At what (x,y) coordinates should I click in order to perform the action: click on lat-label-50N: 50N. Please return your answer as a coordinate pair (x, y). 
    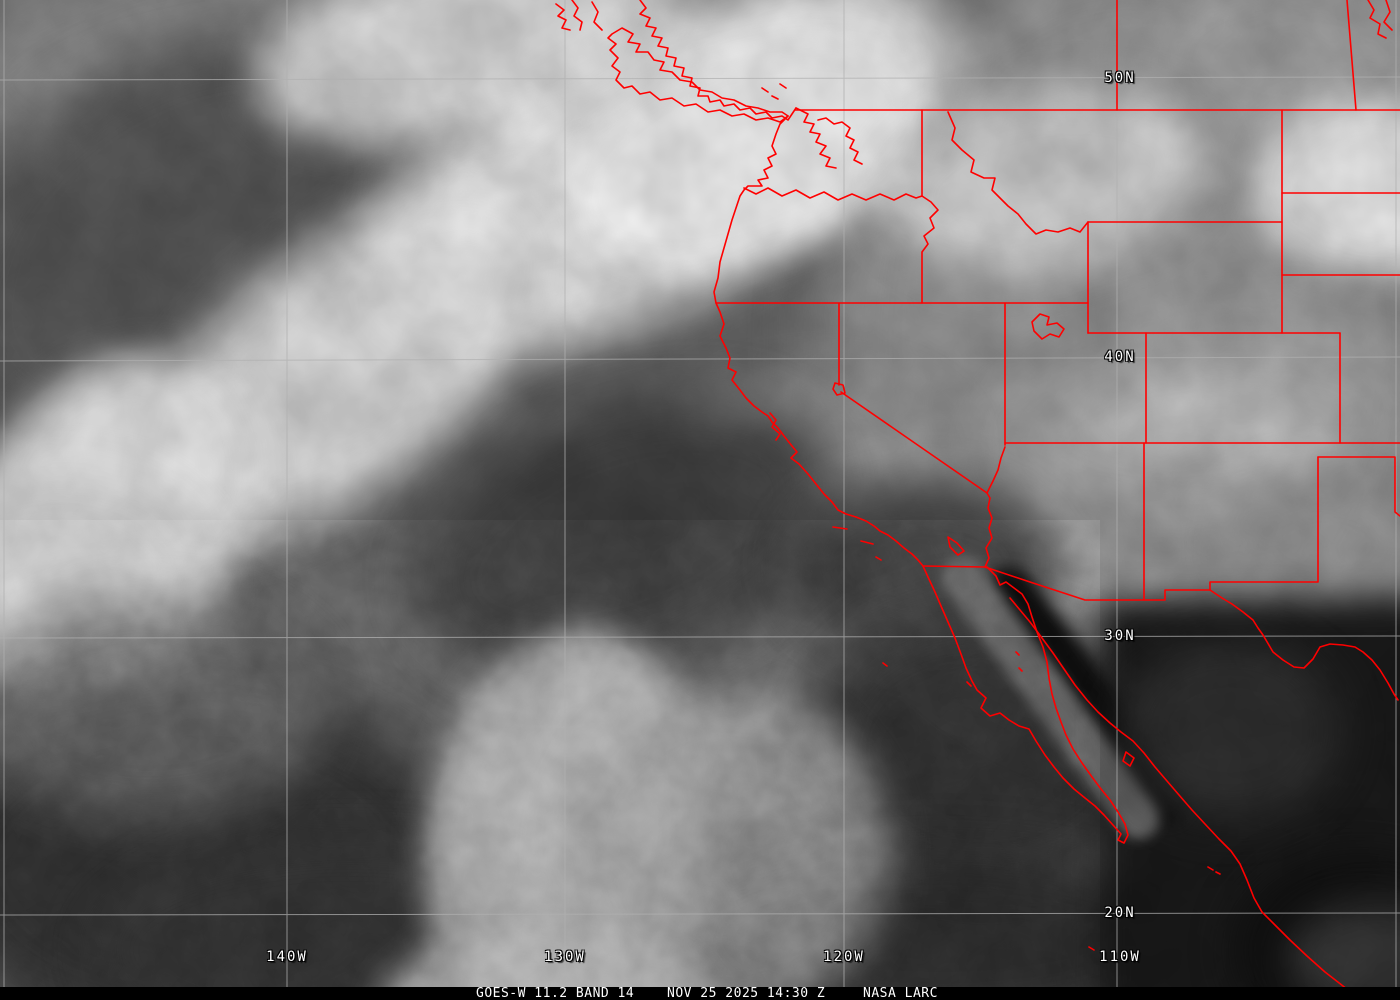
    Looking at the image, I should click on (1120, 78).